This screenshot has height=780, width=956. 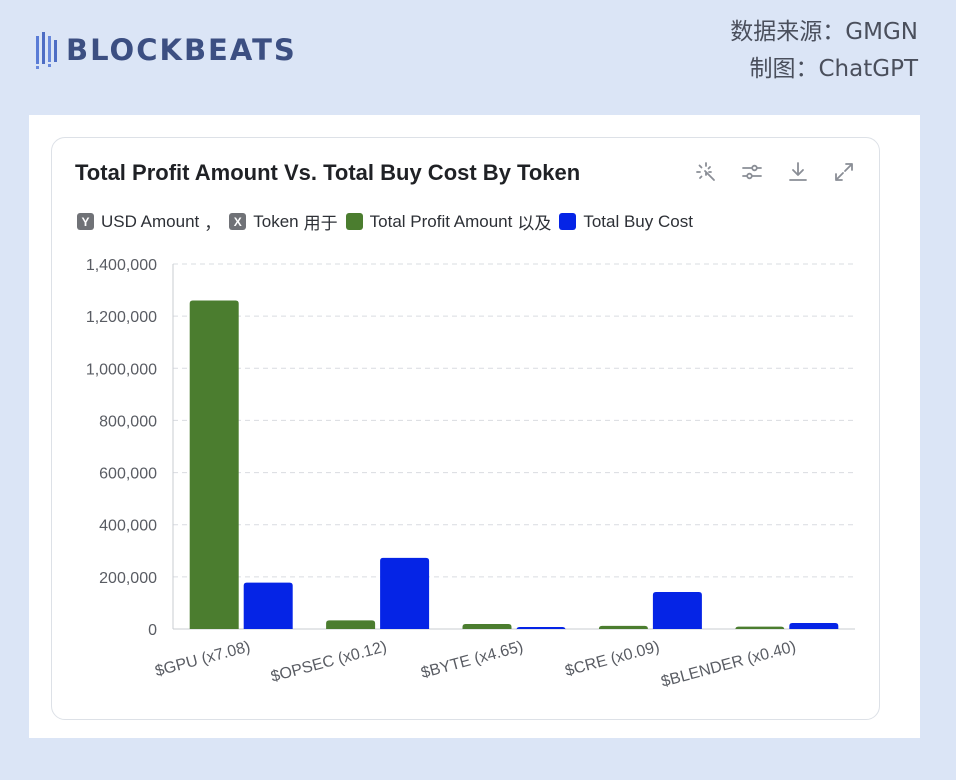 I want to click on y-tick-label: 600,000, so click(x=128, y=474).